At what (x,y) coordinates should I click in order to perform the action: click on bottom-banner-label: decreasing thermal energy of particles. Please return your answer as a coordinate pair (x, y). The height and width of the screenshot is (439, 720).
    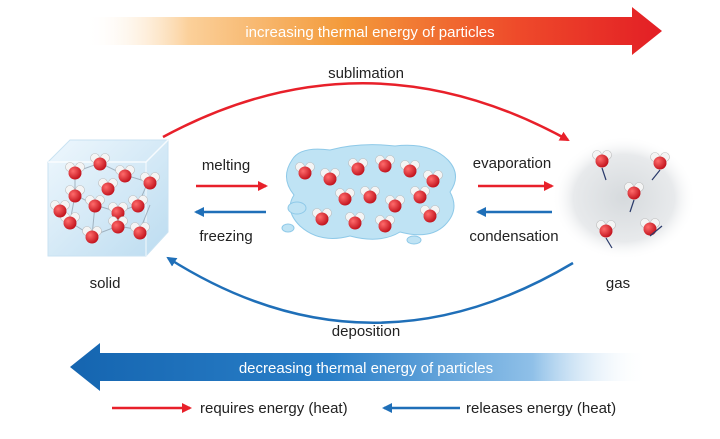
    Looking at the image, I should click on (366, 368).